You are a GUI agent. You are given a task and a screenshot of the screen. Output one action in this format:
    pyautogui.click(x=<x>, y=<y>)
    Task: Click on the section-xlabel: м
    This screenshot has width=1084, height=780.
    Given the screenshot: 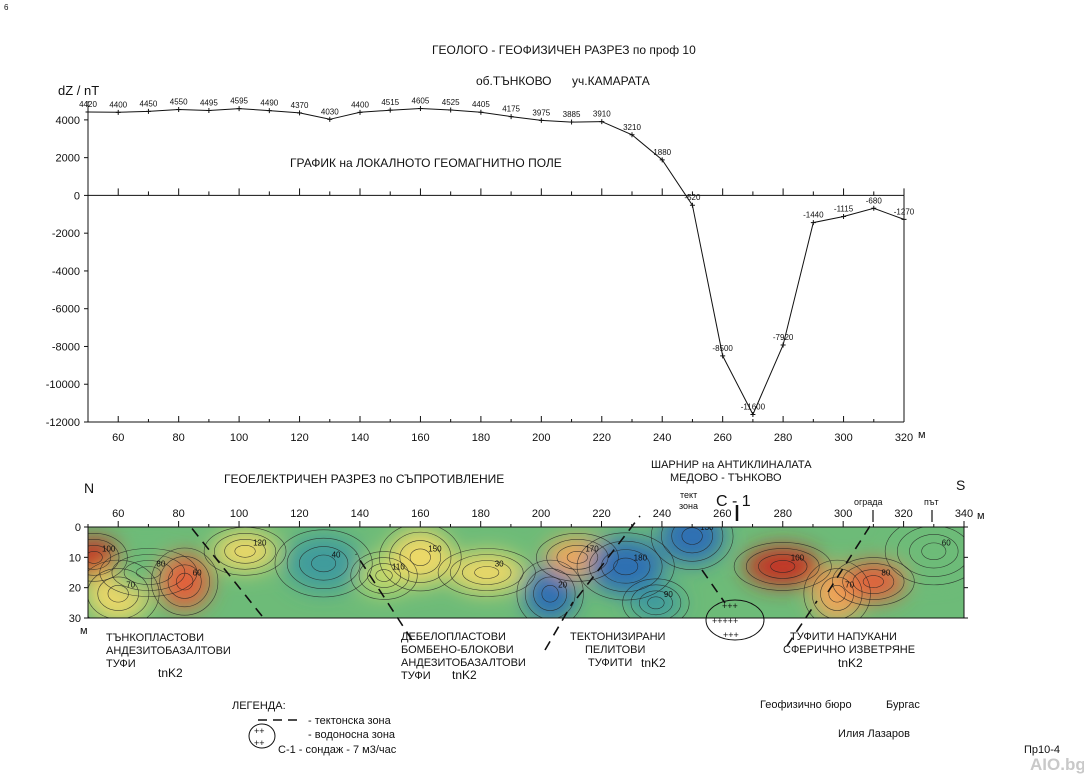 What is the action you would take?
    pyautogui.click(x=981, y=516)
    